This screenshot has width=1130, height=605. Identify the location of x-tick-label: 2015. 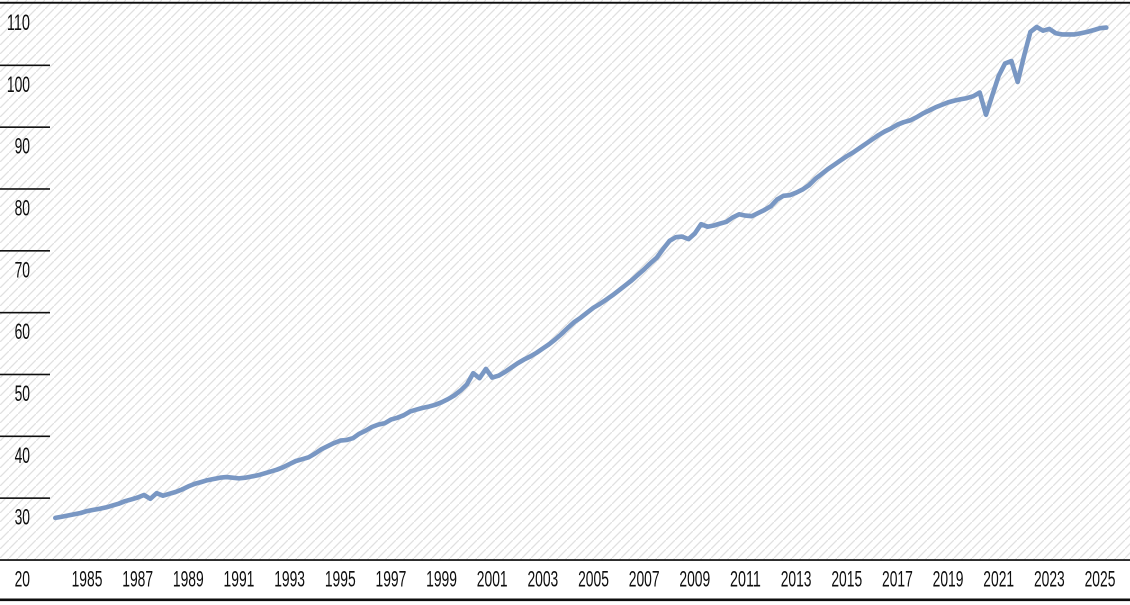
(846, 578).